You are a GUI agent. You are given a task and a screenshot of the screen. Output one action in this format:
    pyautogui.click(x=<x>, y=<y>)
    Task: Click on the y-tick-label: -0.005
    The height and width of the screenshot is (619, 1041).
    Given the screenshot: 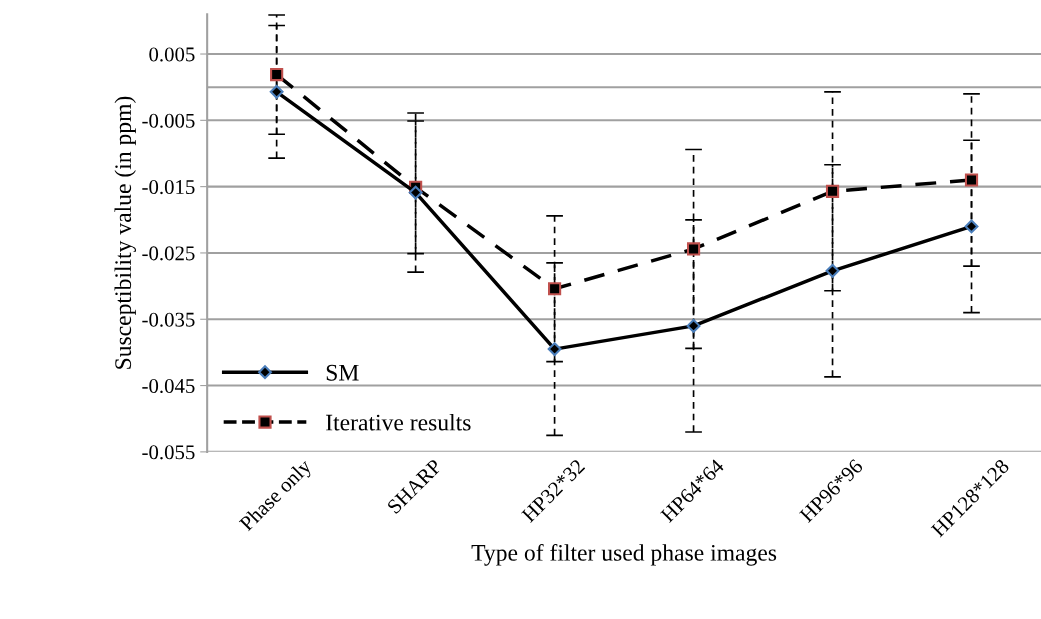 What is the action you would take?
    pyautogui.click(x=168, y=120)
    